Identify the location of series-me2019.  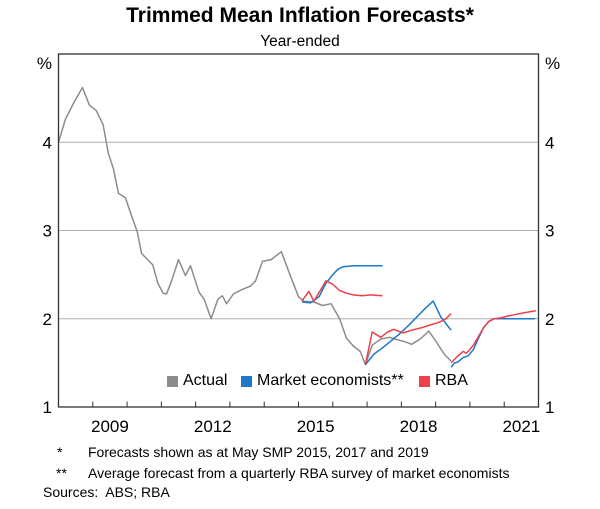
(493, 343).